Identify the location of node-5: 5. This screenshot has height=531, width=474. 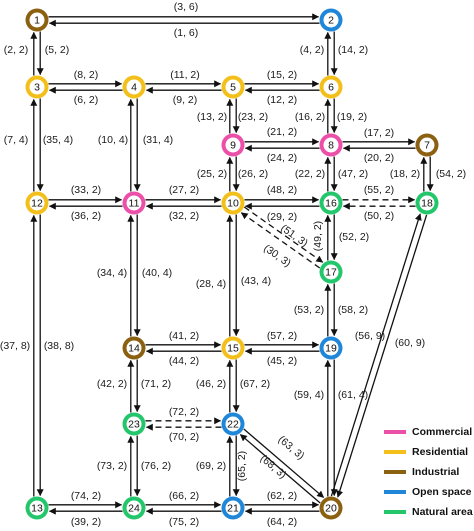
(233, 87).